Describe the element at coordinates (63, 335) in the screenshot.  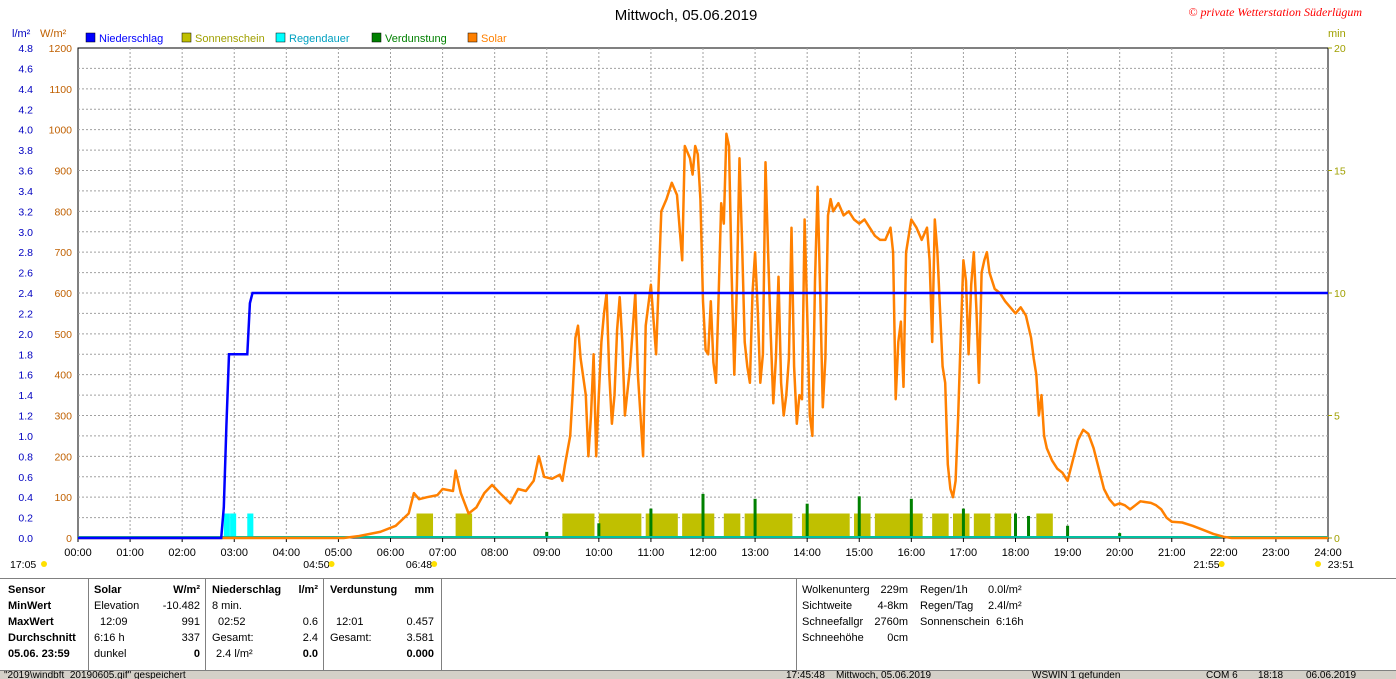
I see `solar-tick-label: 500` at that location.